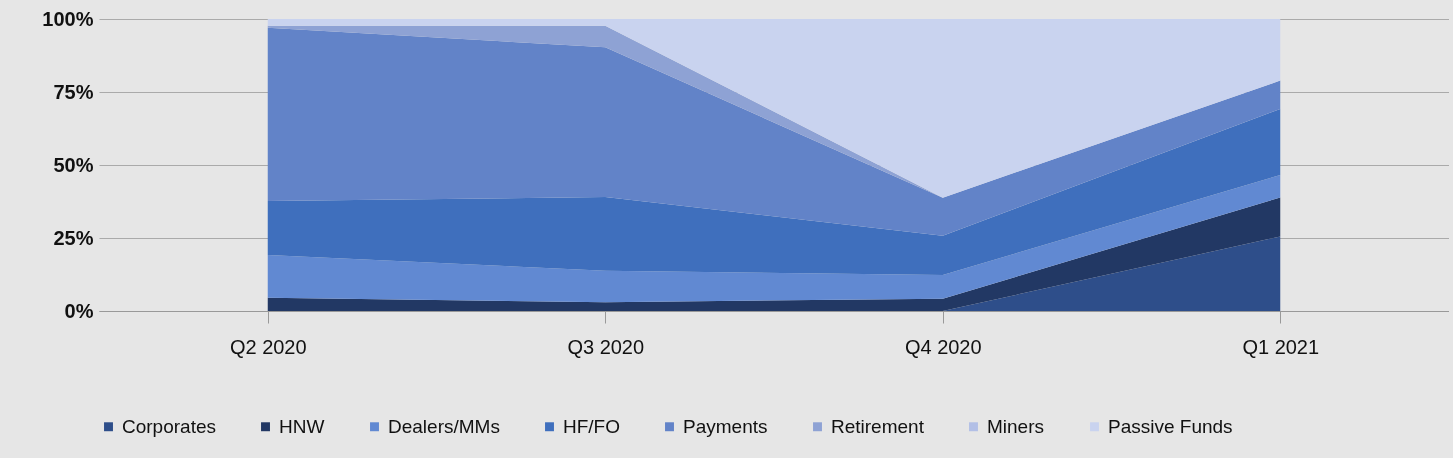 This screenshot has height=458, width=1453. Describe the element at coordinates (268, 346) in the screenshot. I see `x-tick-label: Q2 2020` at that location.